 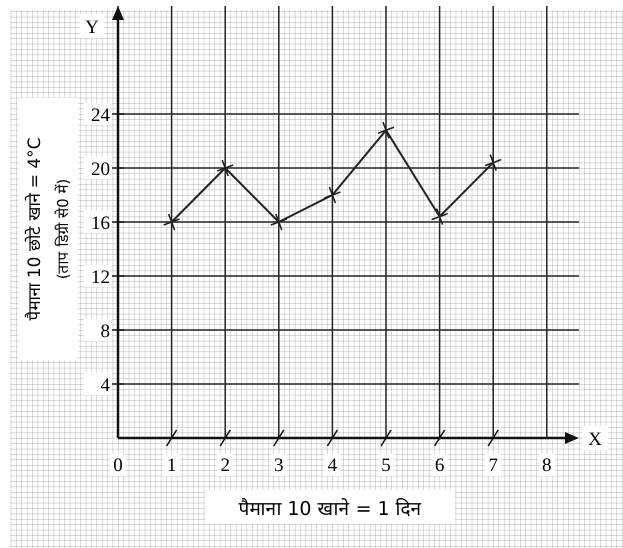 What do you see at coordinates (34, 229) in the screenshot?
I see `y-axis-title: पैमाना 10 छोटे खाने = 4°C` at bounding box center [34, 229].